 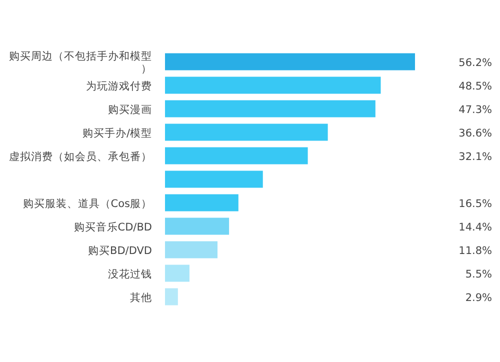 What do you see at coordinates (119, 85) in the screenshot?
I see `y-tick-label: 为玩游戏付费` at bounding box center [119, 85].